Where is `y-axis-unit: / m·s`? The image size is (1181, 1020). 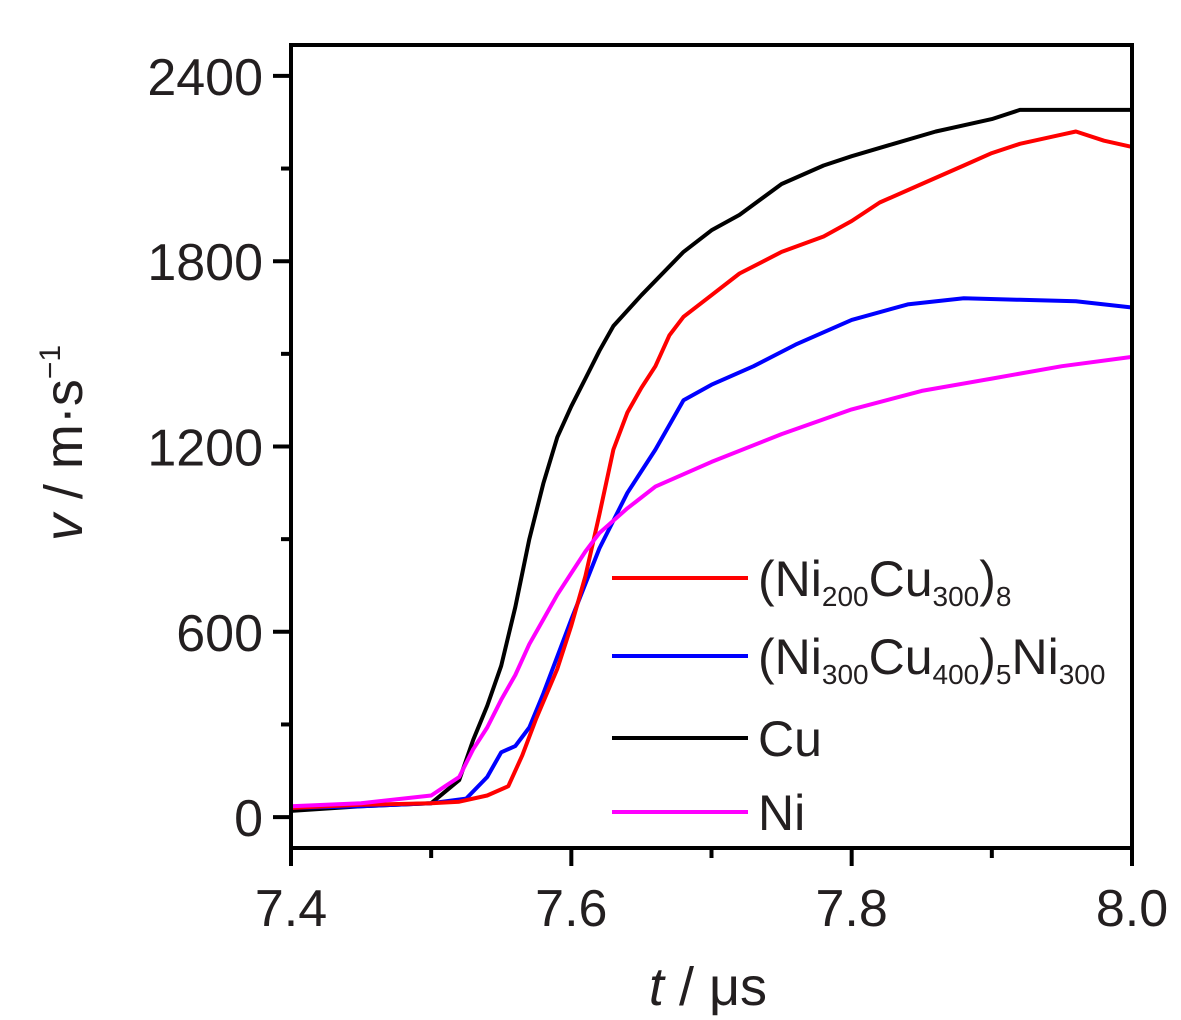
y-axis-unit: / m·s is located at coordinates (64, 446).